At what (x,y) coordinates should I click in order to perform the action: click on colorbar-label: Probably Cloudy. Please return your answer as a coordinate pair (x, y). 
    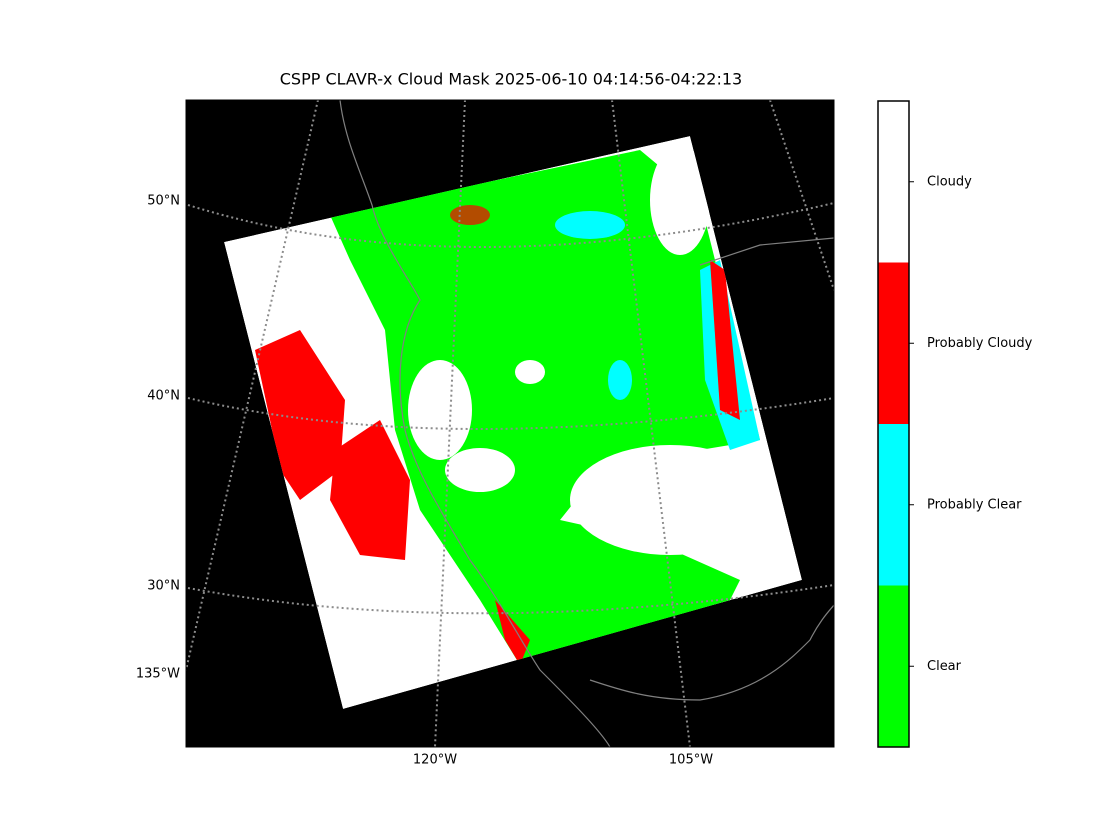
    Looking at the image, I should click on (980, 343).